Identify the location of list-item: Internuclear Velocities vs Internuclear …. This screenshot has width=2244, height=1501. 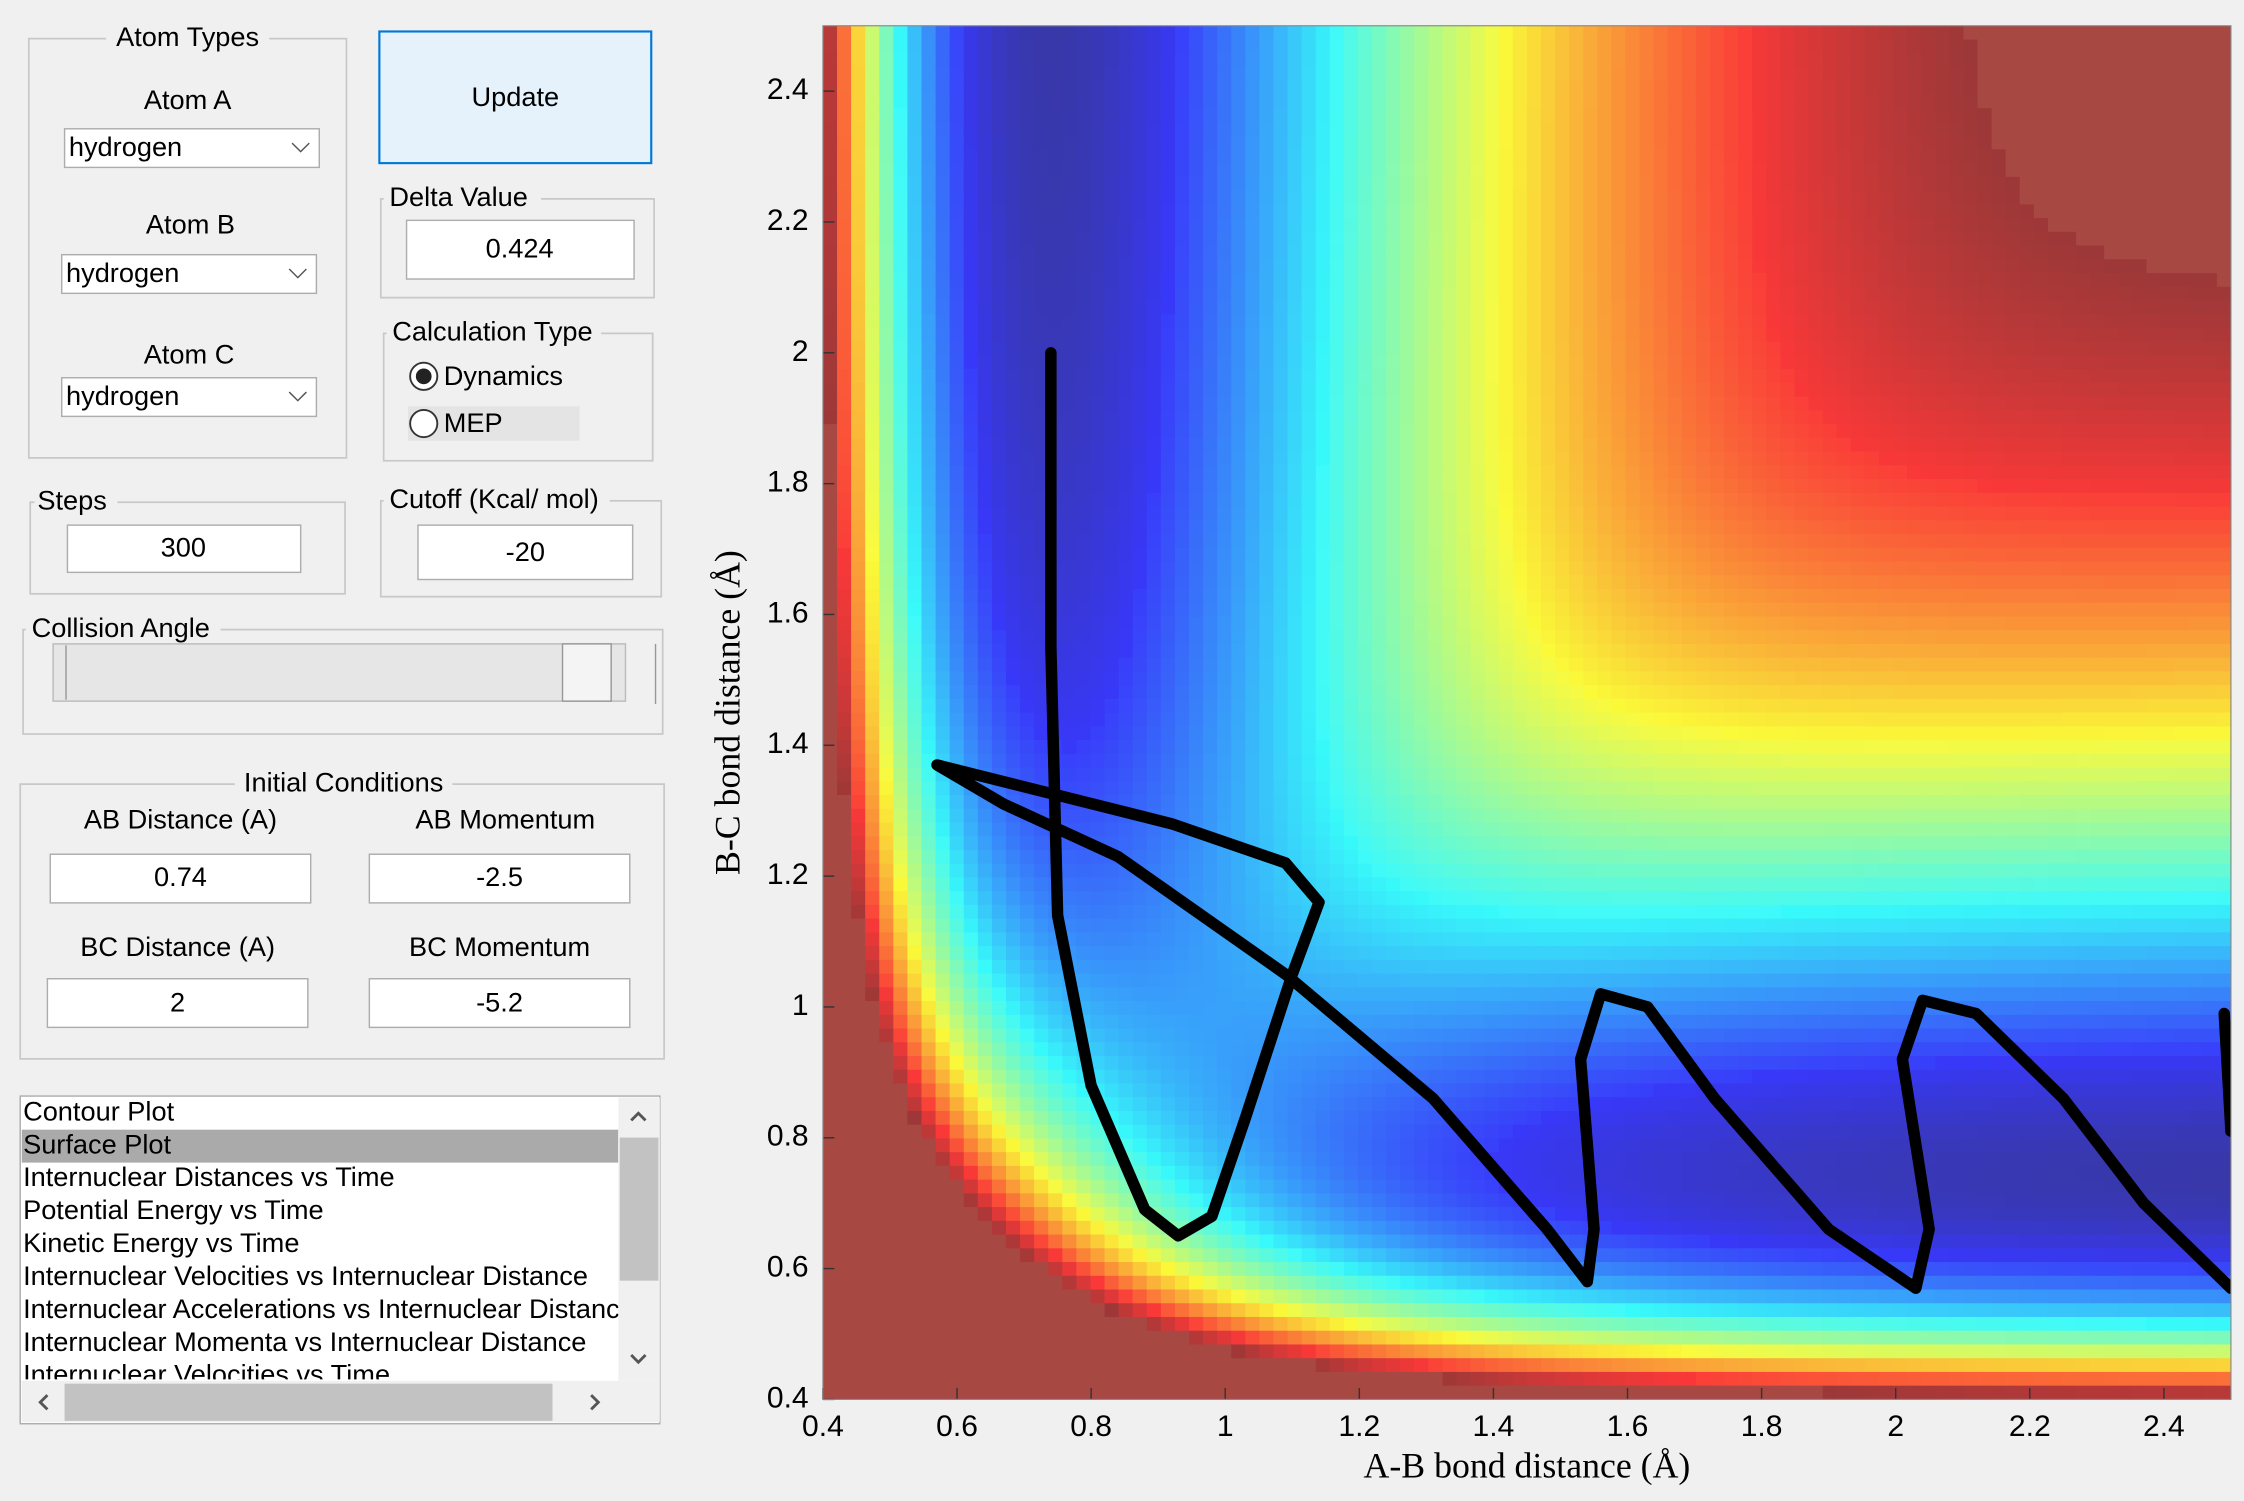
(305, 1275).